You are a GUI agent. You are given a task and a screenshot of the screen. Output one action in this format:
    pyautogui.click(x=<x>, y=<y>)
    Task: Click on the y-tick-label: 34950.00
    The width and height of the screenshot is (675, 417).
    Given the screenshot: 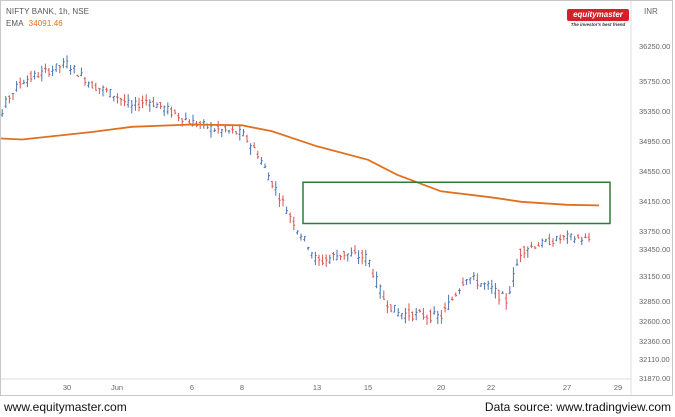 What is the action you would take?
    pyautogui.click(x=654, y=141)
    